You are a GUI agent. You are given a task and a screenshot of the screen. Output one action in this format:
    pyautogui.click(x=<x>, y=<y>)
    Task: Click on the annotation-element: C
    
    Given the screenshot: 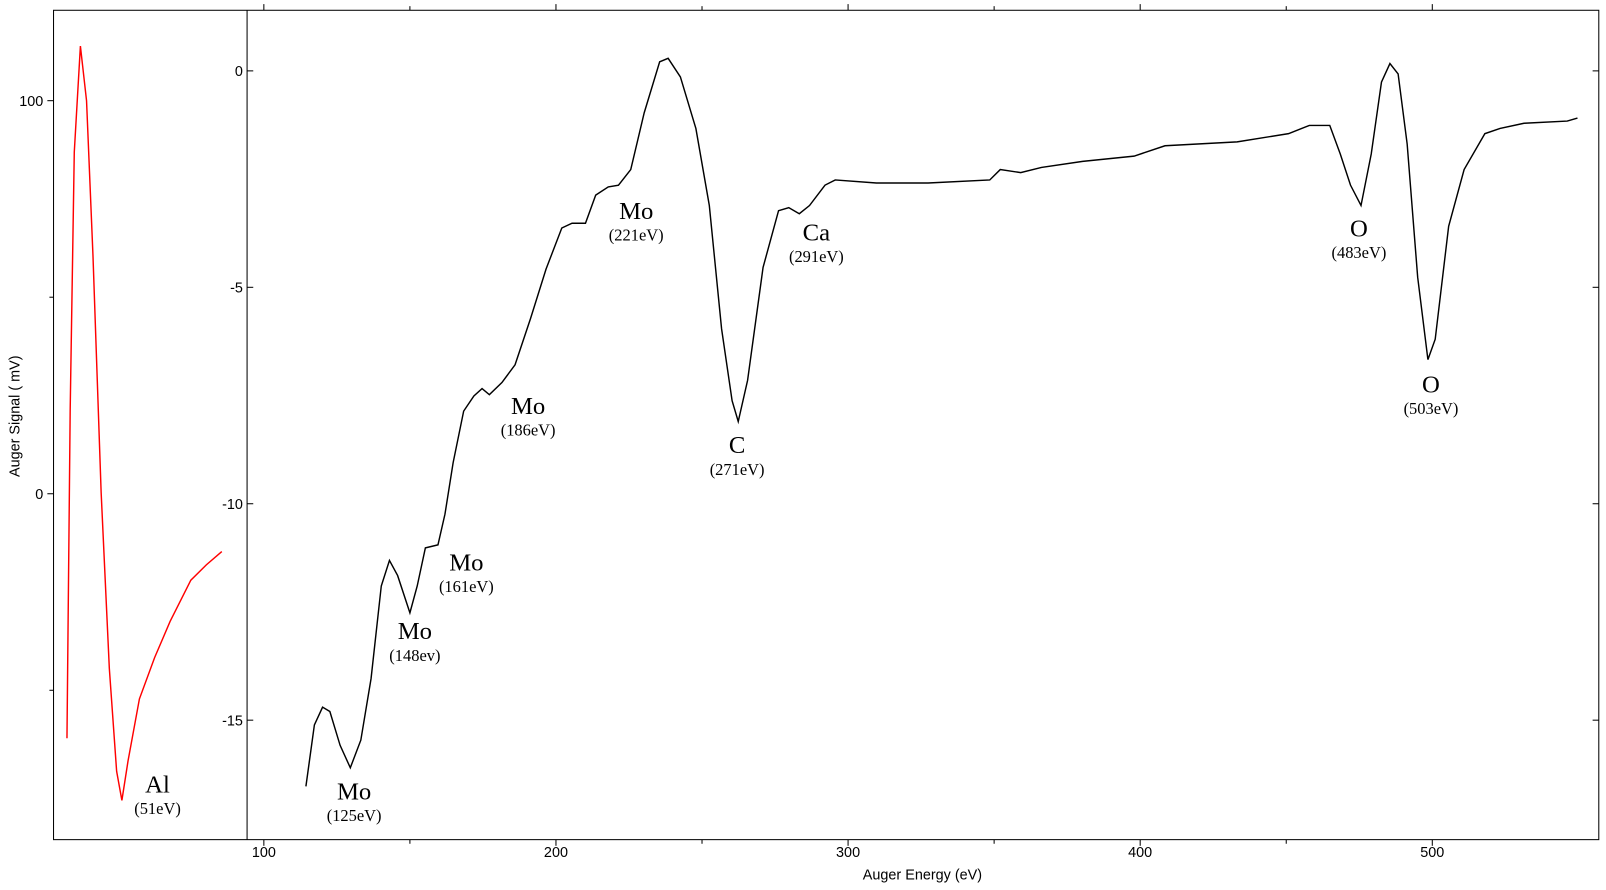 What is the action you would take?
    pyautogui.click(x=737, y=445)
    